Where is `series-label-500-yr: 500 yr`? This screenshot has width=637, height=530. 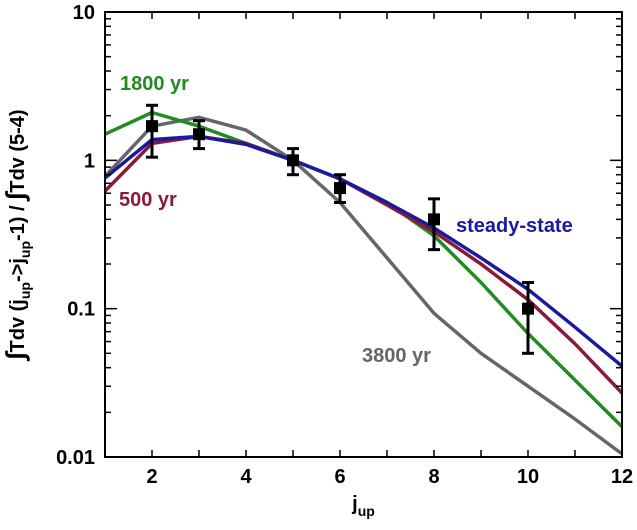
series-label-500-yr: 500 yr is located at coordinates (148, 200).